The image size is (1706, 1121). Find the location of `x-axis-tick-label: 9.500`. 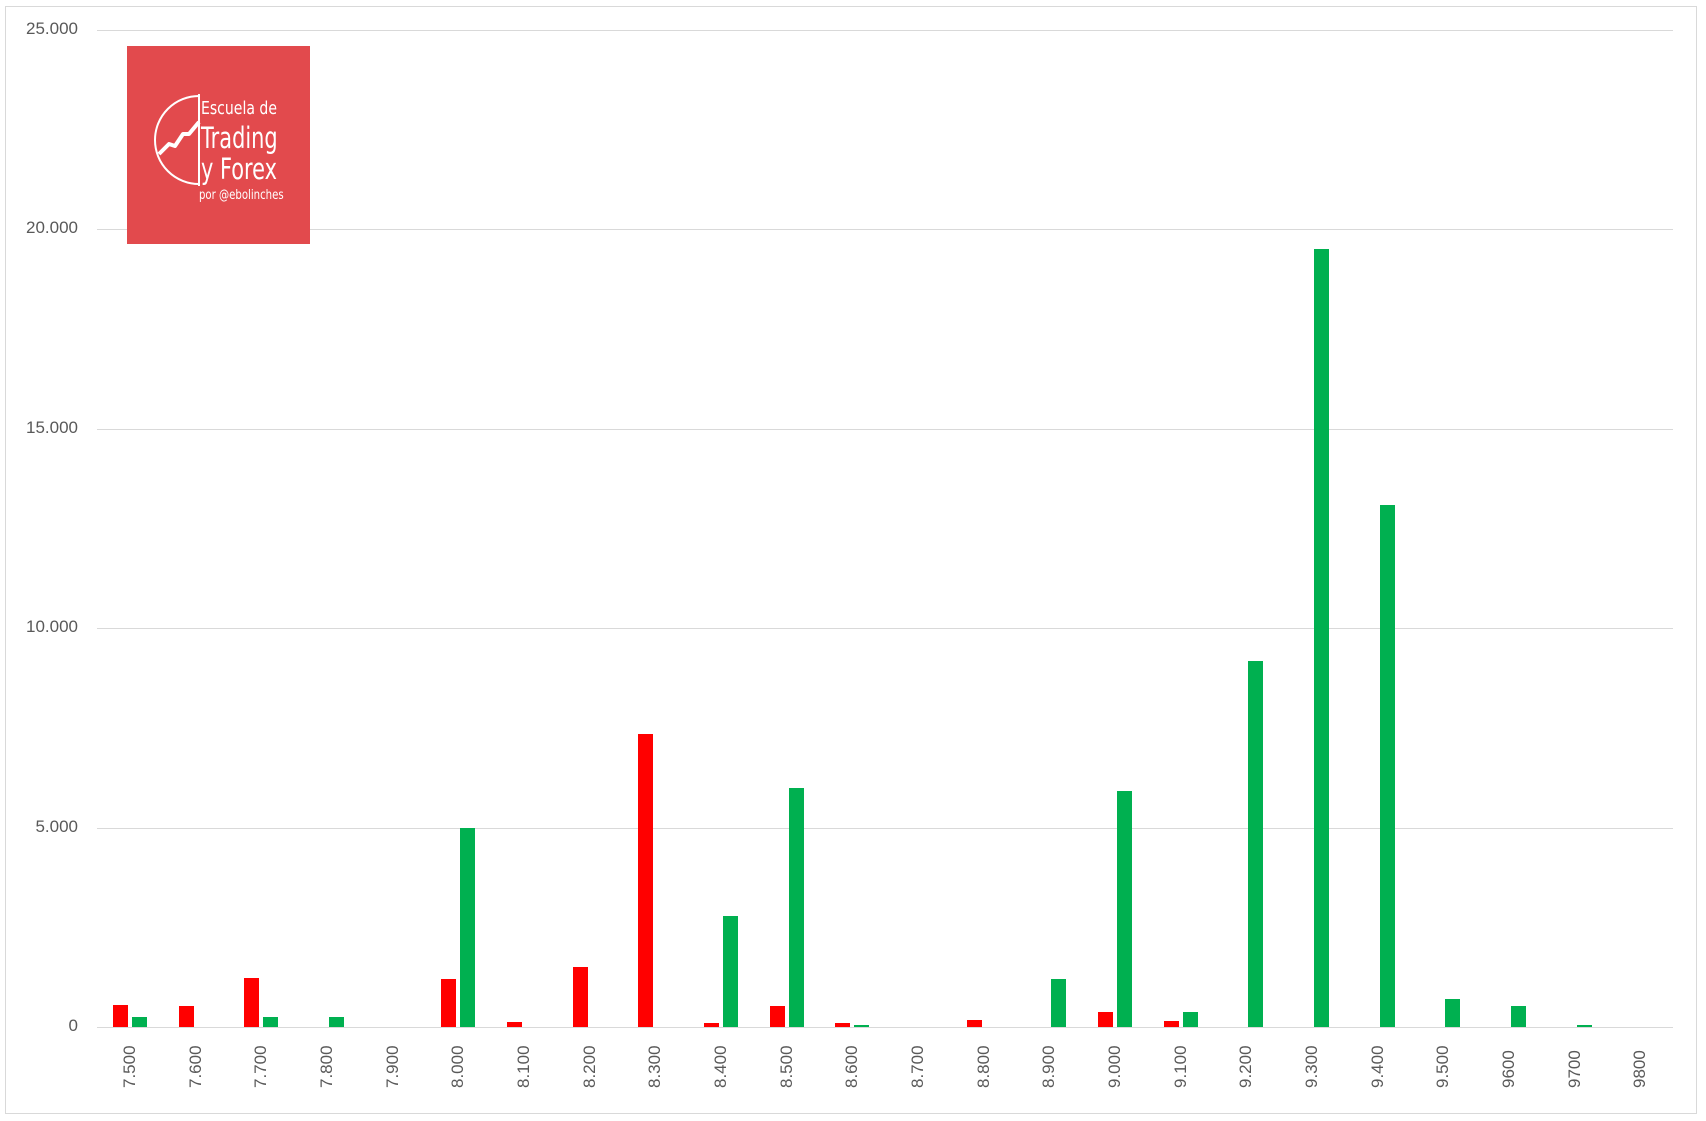

x-axis-tick-label: 9.500 is located at coordinates (1442, 1066).